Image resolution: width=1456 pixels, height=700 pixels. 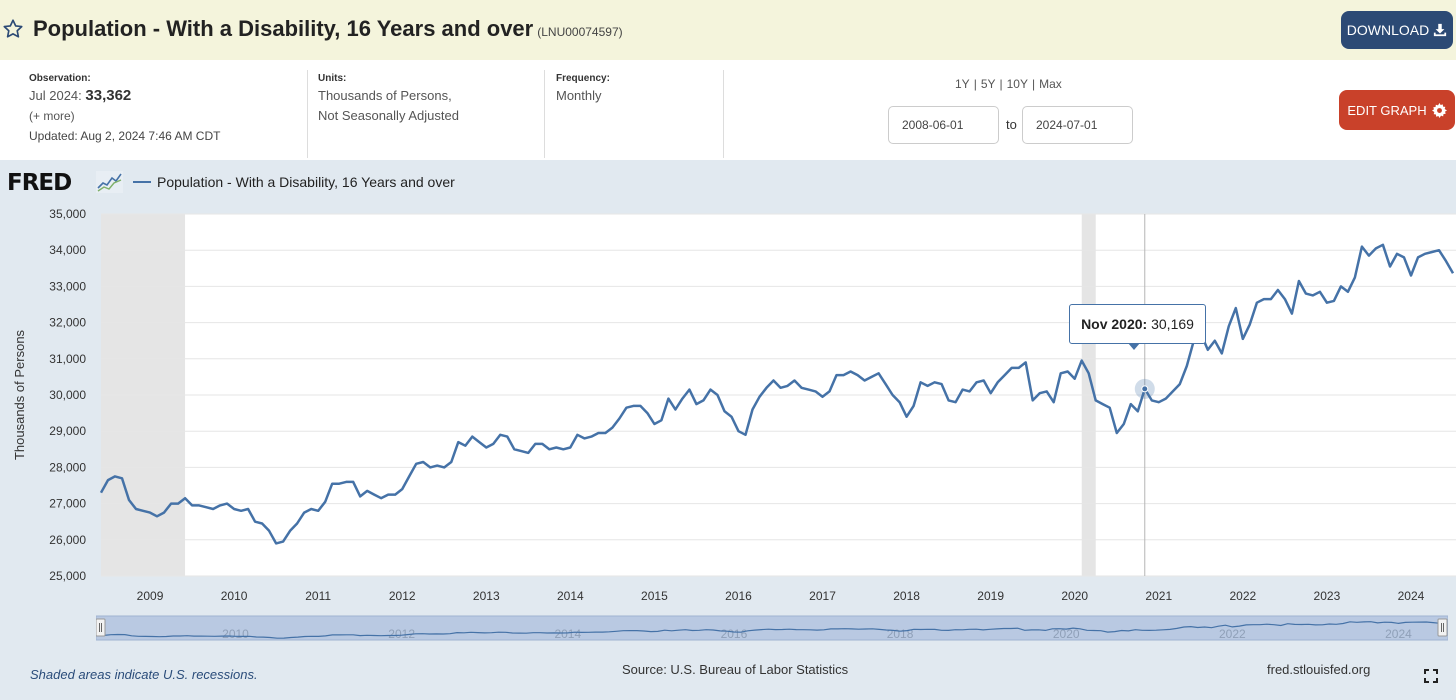 What do you see at coordinates (738, 596) in the screenshot?
I see `x-tick-label: 2016` at bounding box center [738, 596].